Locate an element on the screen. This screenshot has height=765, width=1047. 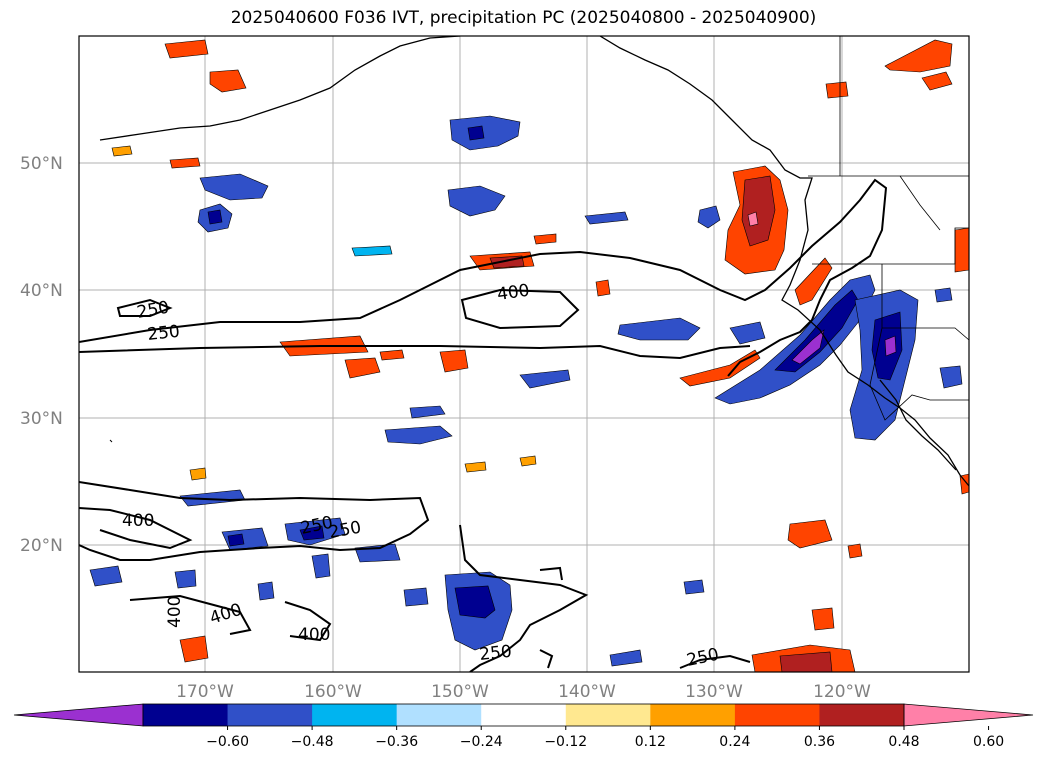
lon-label: 130°W is located at coordinates (714, 692).